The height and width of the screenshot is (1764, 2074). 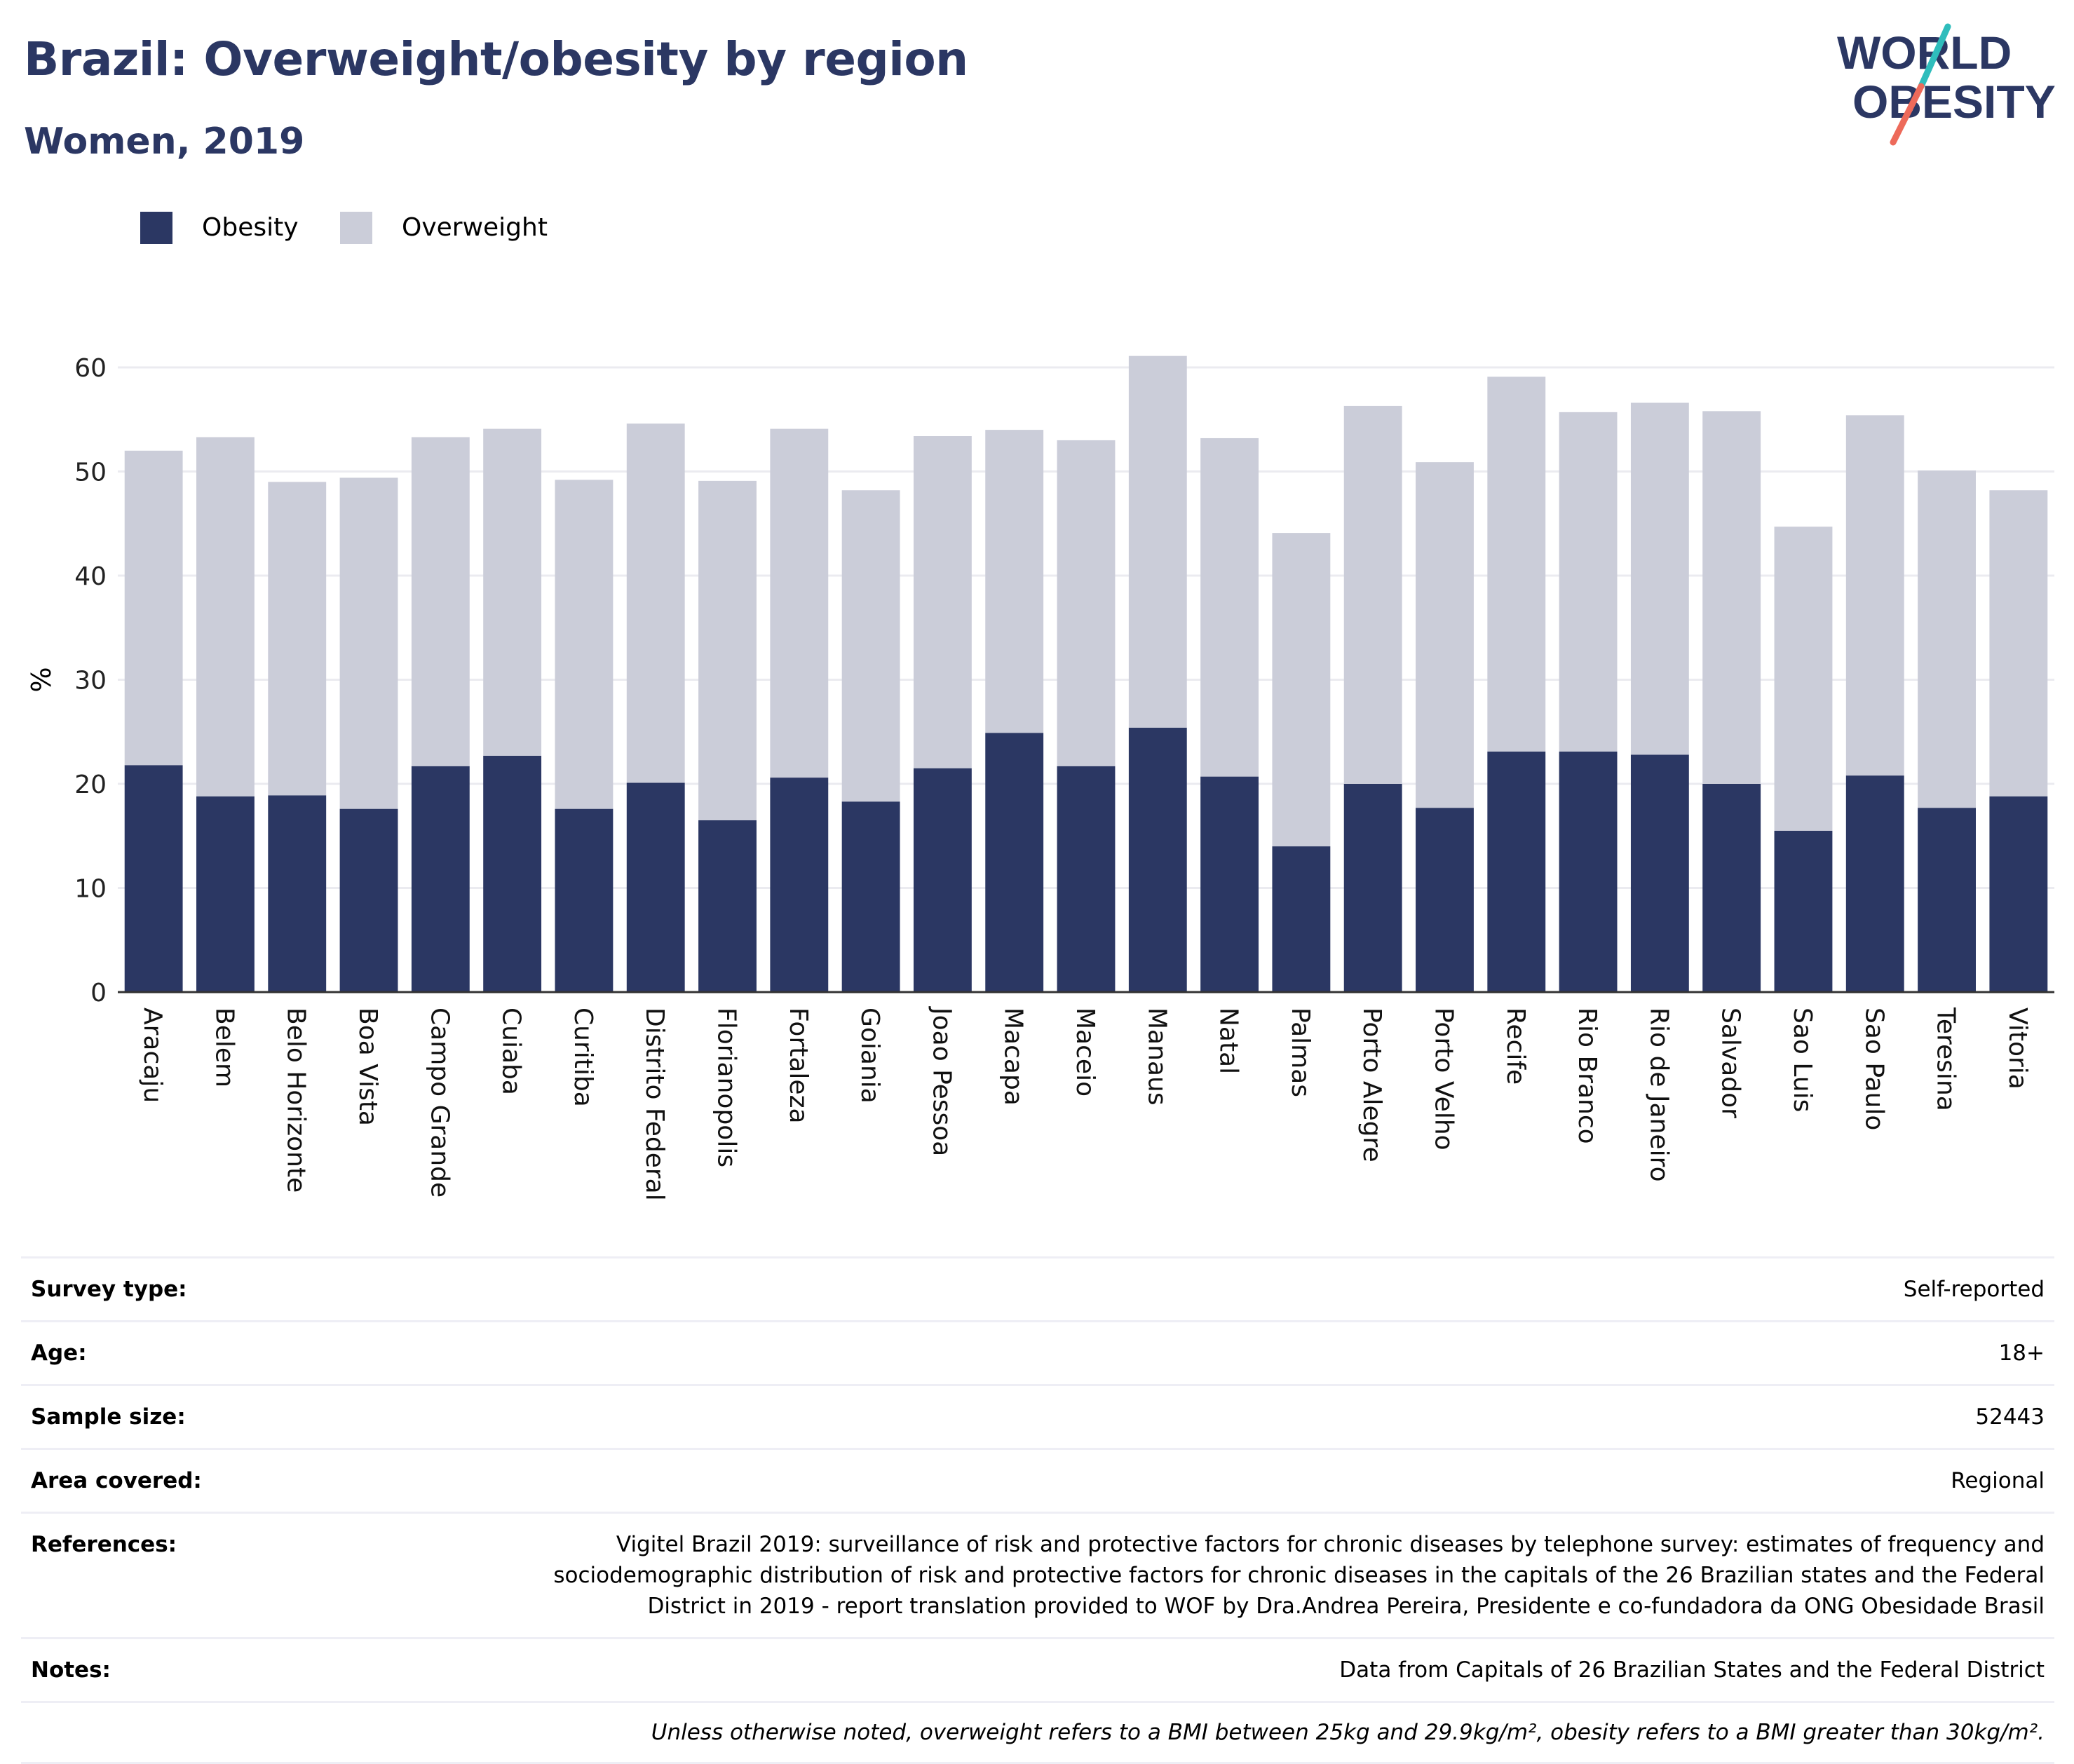 I want to click on legend-swatch-obesity, so click(x=156, y=228).